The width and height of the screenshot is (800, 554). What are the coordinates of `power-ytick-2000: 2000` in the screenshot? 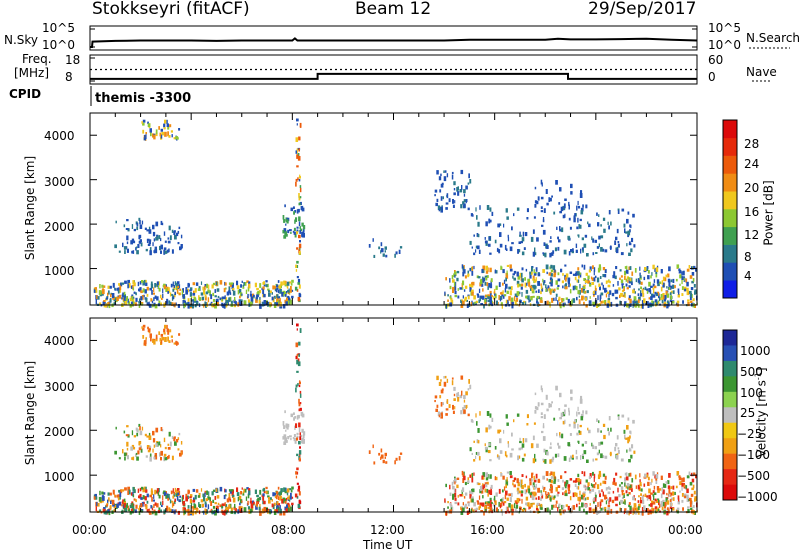 It's located at (59, 227).